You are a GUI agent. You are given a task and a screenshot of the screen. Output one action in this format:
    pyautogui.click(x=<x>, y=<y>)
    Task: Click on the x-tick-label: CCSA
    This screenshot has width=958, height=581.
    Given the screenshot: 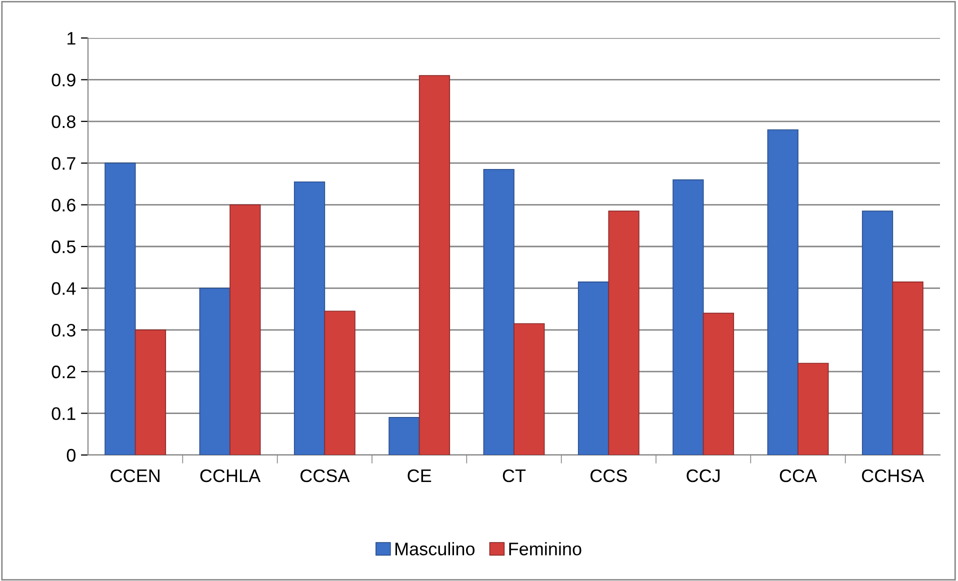 What is the action you would take?
    pyautogui.click(x=325, y=475)
    